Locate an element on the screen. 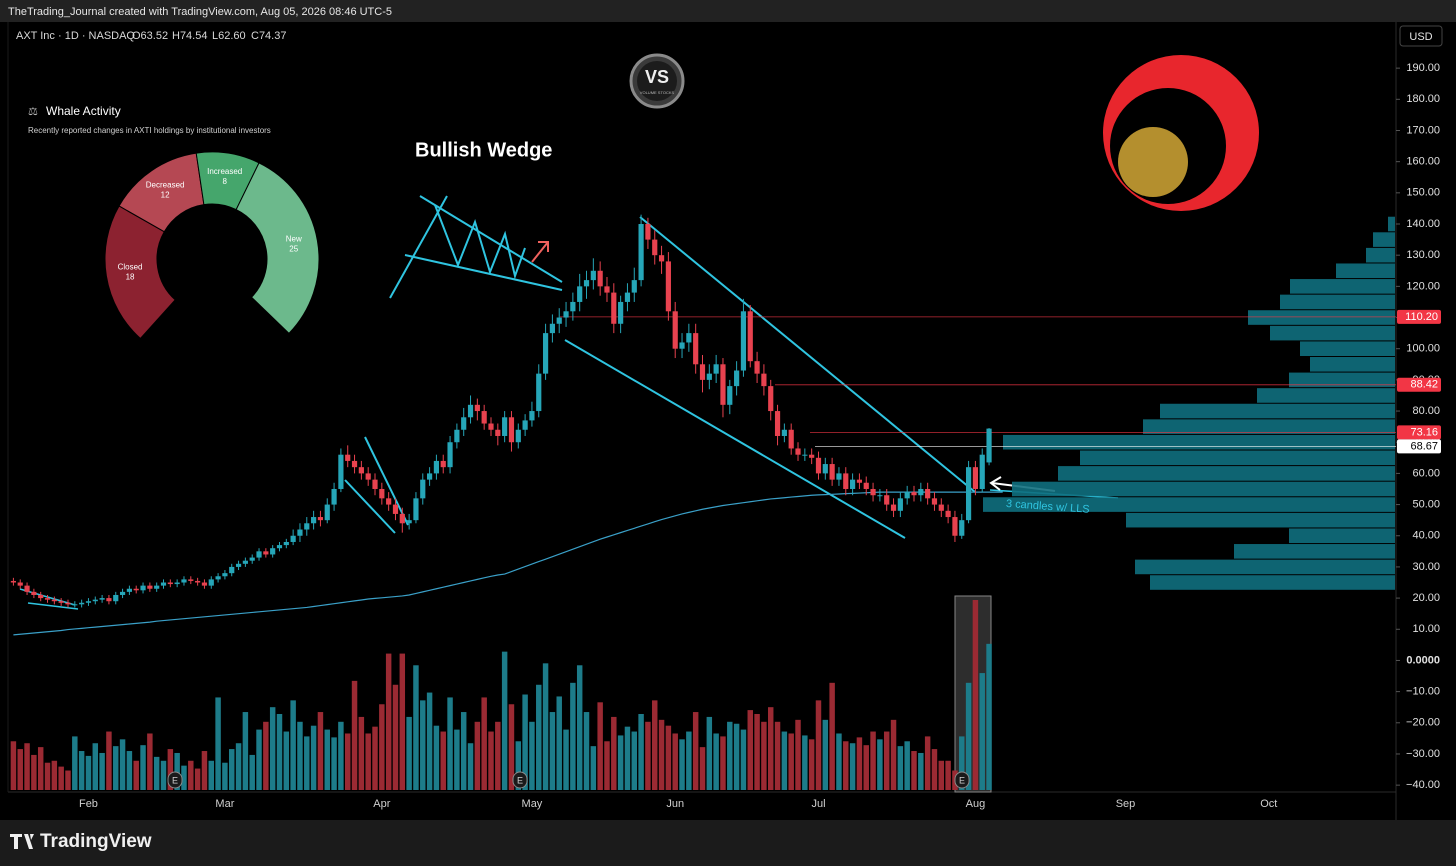 Image resolution: width=1456 pixels, height=866 pixels. currency-label: USD is located at coordinates (1420, 37).